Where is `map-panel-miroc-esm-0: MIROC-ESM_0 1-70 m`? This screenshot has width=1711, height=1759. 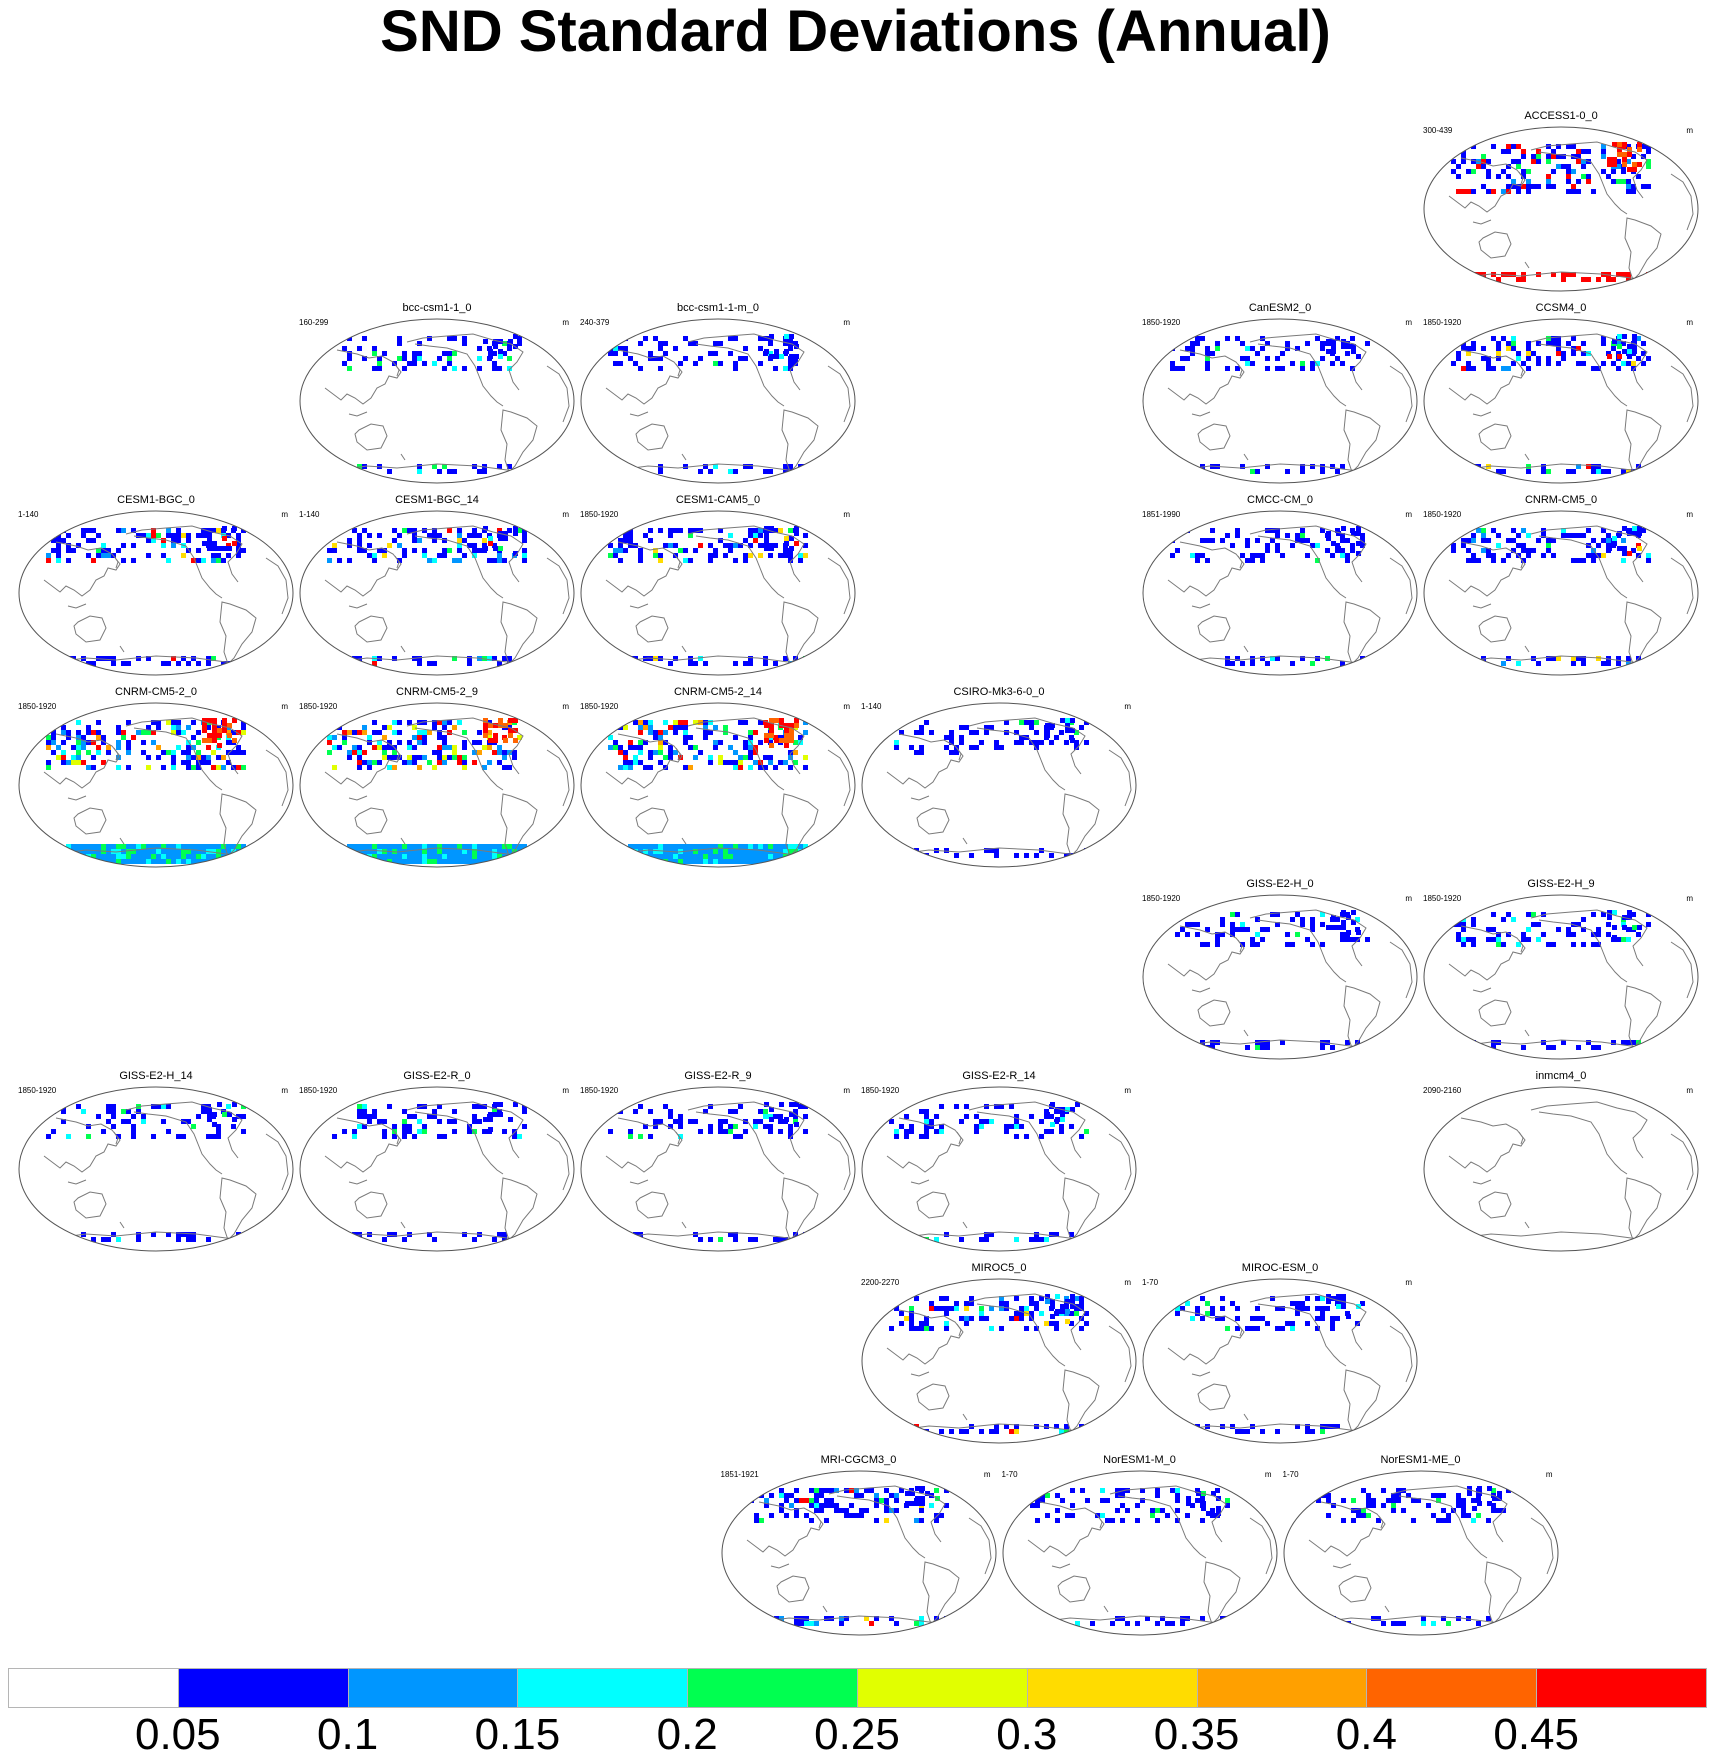 map-panel-miroc-esm-0: MIROC-ESM_0 1-70 m is located at coordinates (1280, 1353).